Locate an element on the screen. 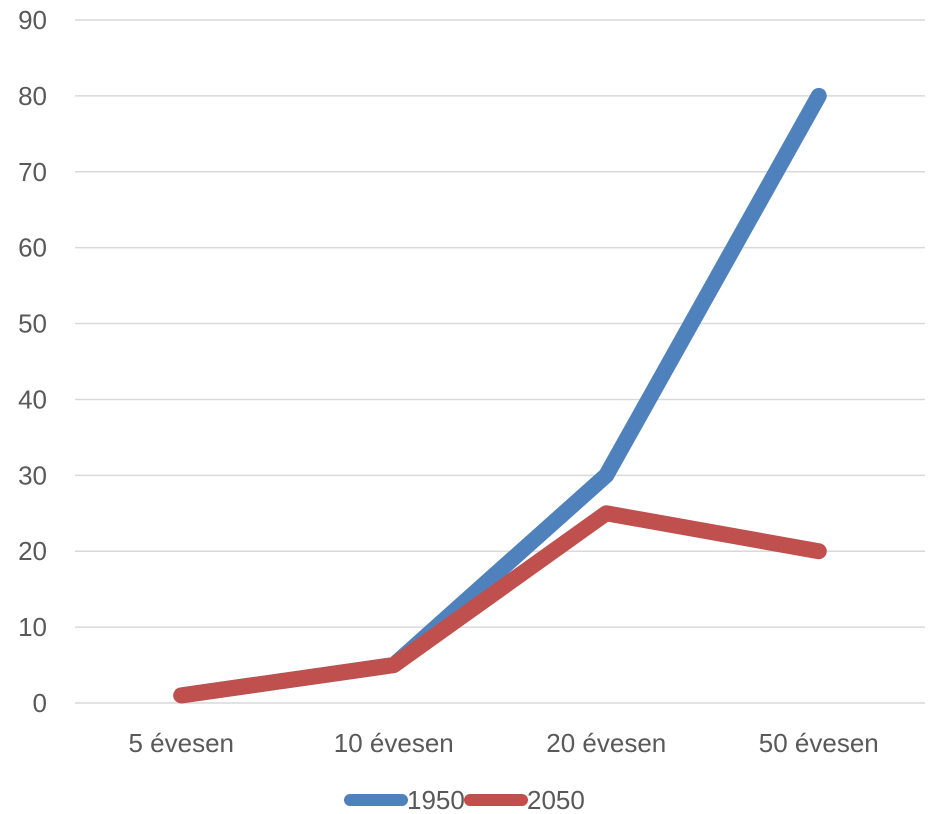  legend-label-1950: 1950 is located at coordinates (436, 799).